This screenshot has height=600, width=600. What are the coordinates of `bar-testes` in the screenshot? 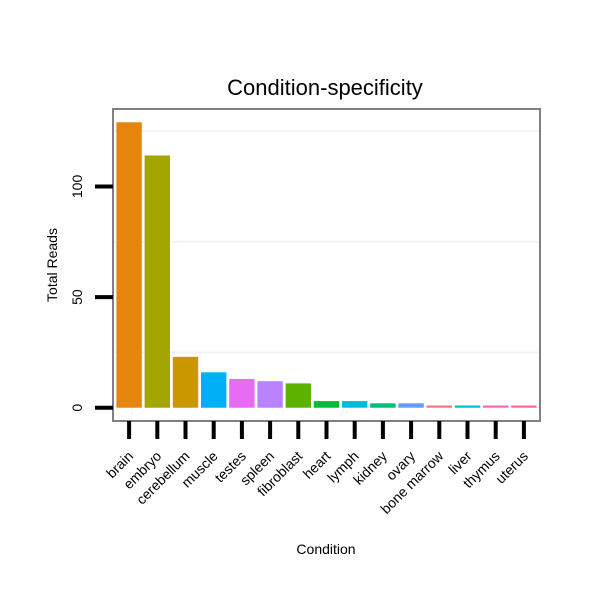 It's located at (242, 393).